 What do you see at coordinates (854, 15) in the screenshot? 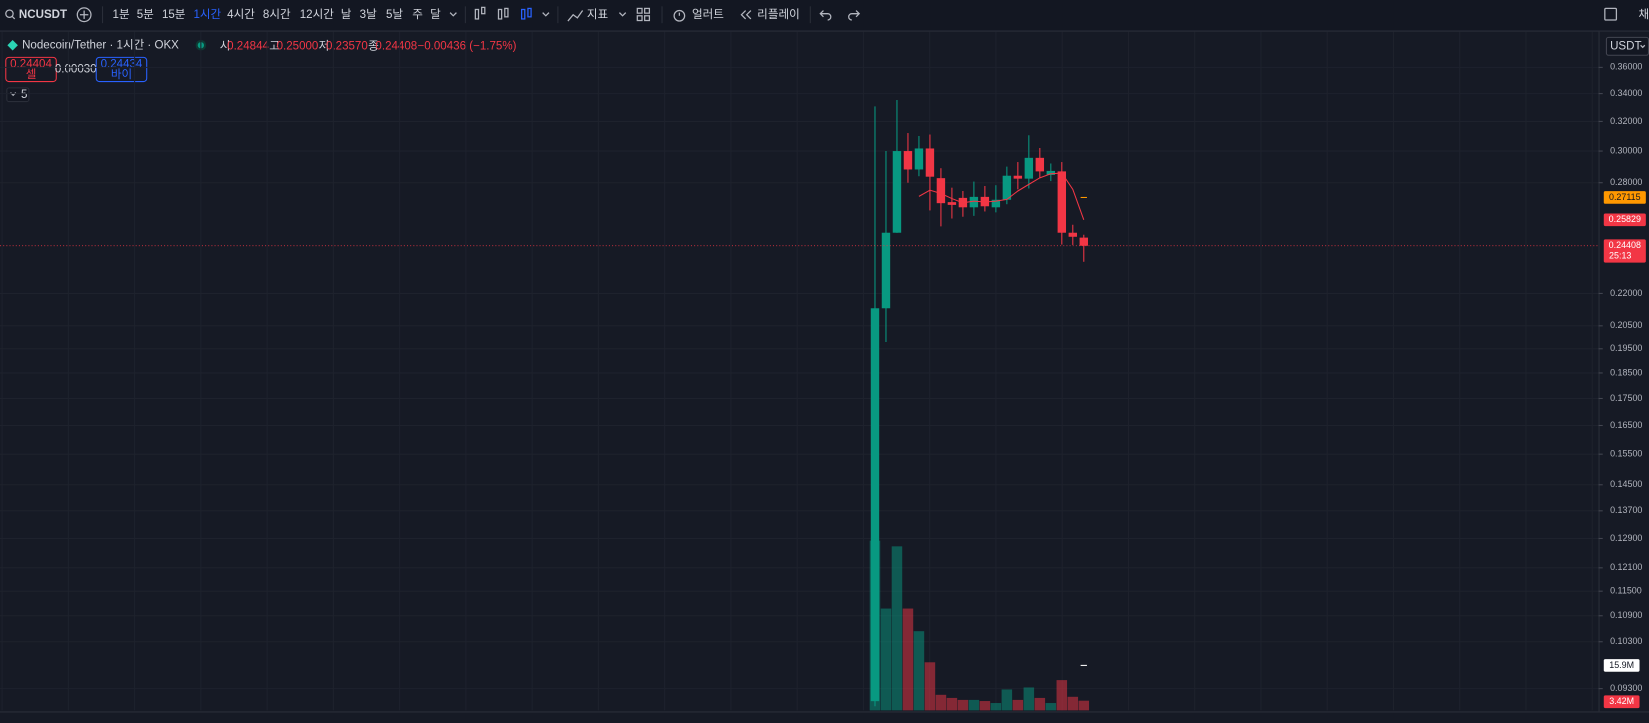
I see `redo-button` at bounding box center [854, 15].